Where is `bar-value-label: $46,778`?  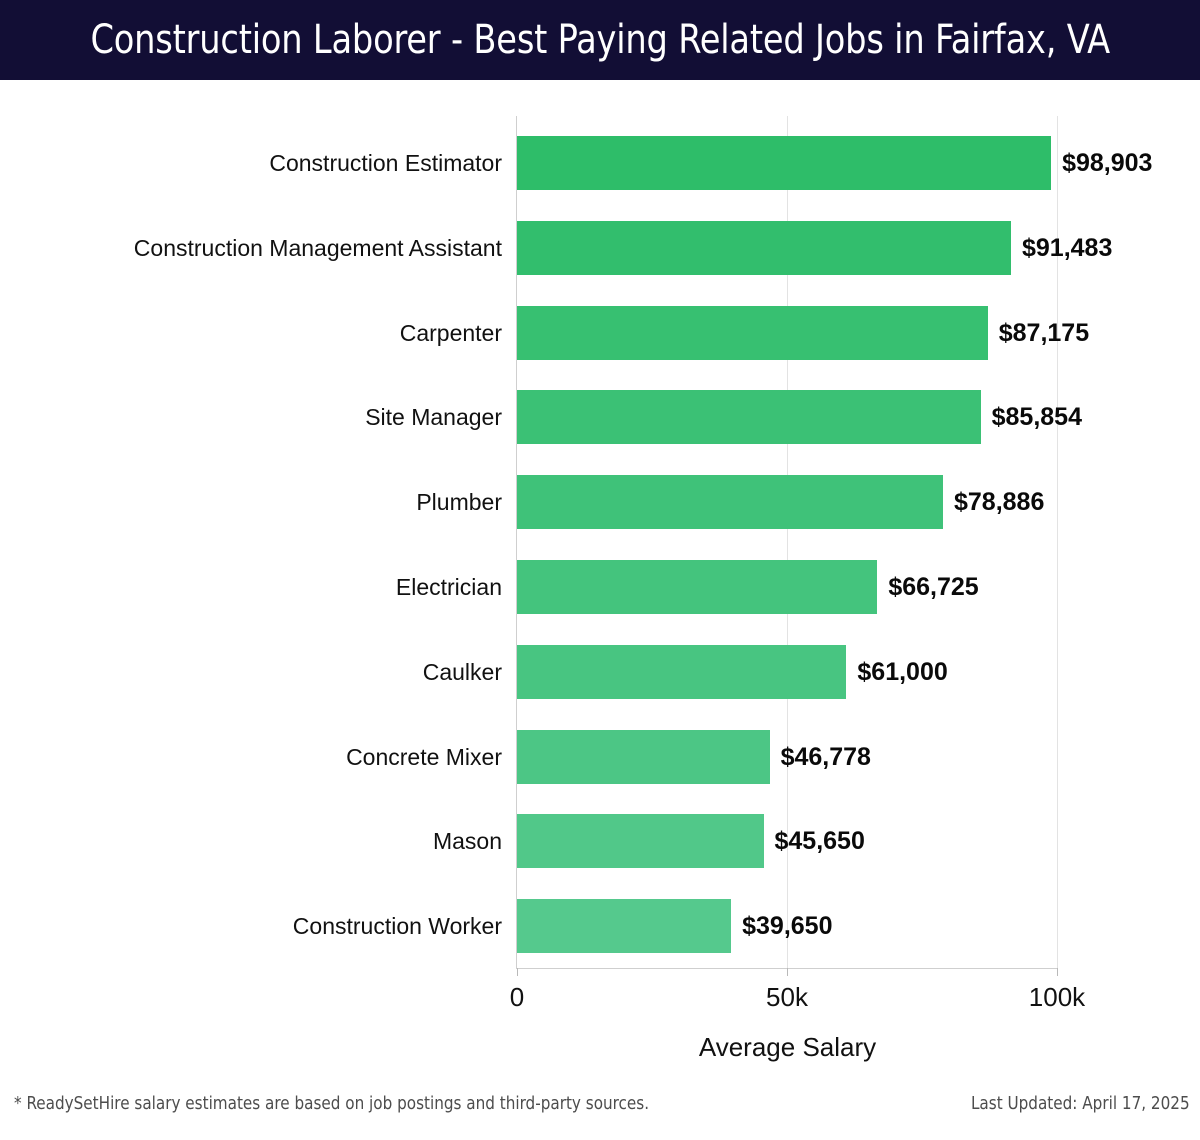
bar-value-label: $46,778 is located at coordinates (825, 756).